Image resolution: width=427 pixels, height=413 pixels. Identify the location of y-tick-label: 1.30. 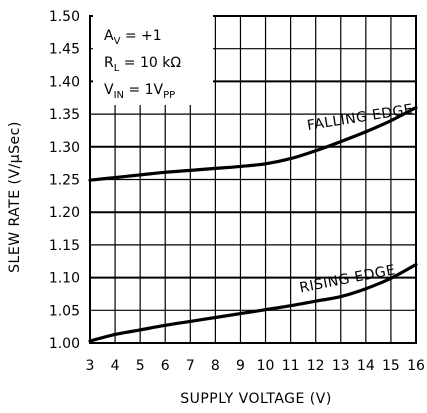
(64, 148).